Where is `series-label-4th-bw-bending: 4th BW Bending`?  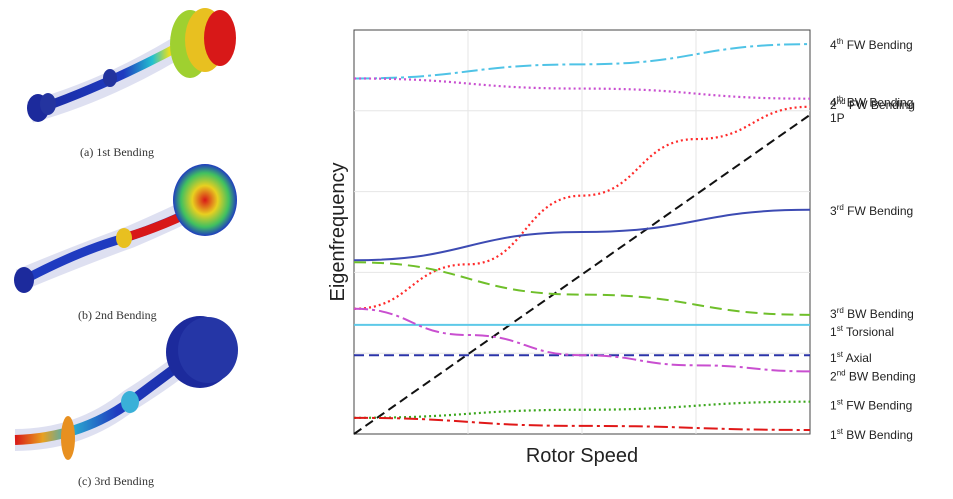 series-label-4th-bw-bending: 4th BW Bending is located at coordinates (871, 102).